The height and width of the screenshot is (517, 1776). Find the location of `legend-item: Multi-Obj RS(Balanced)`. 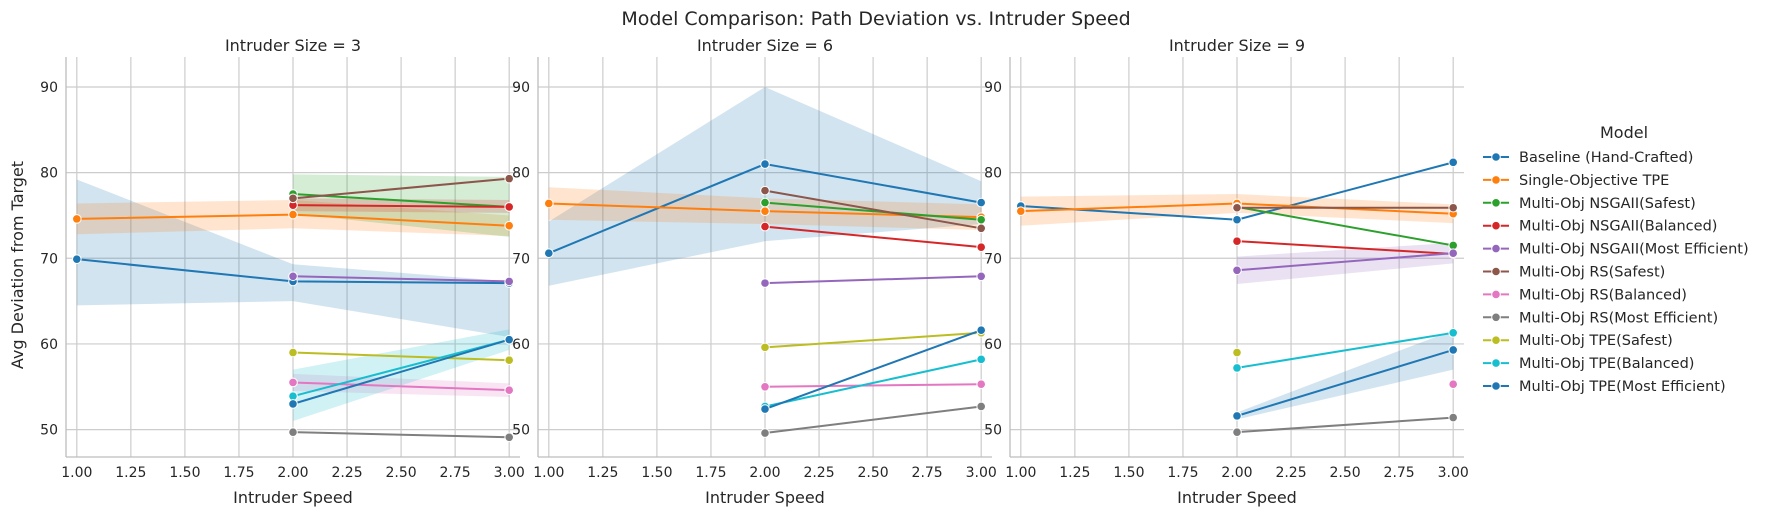

legend-item: Multi-Obj RS(Balanced) is located at coordinates (1585, 295).